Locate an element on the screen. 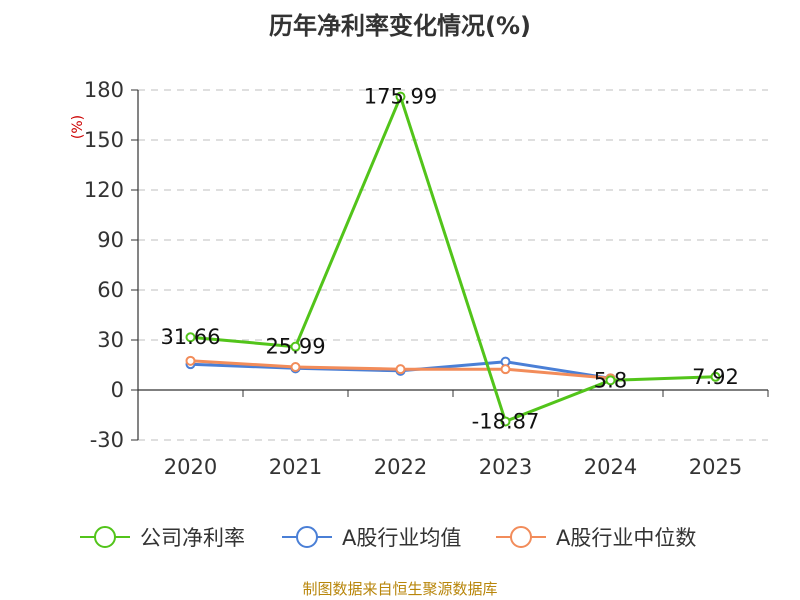  x-tick-labels: 2020 2021 2022 2023 2024 2025 is located at coordinates (453, 467).